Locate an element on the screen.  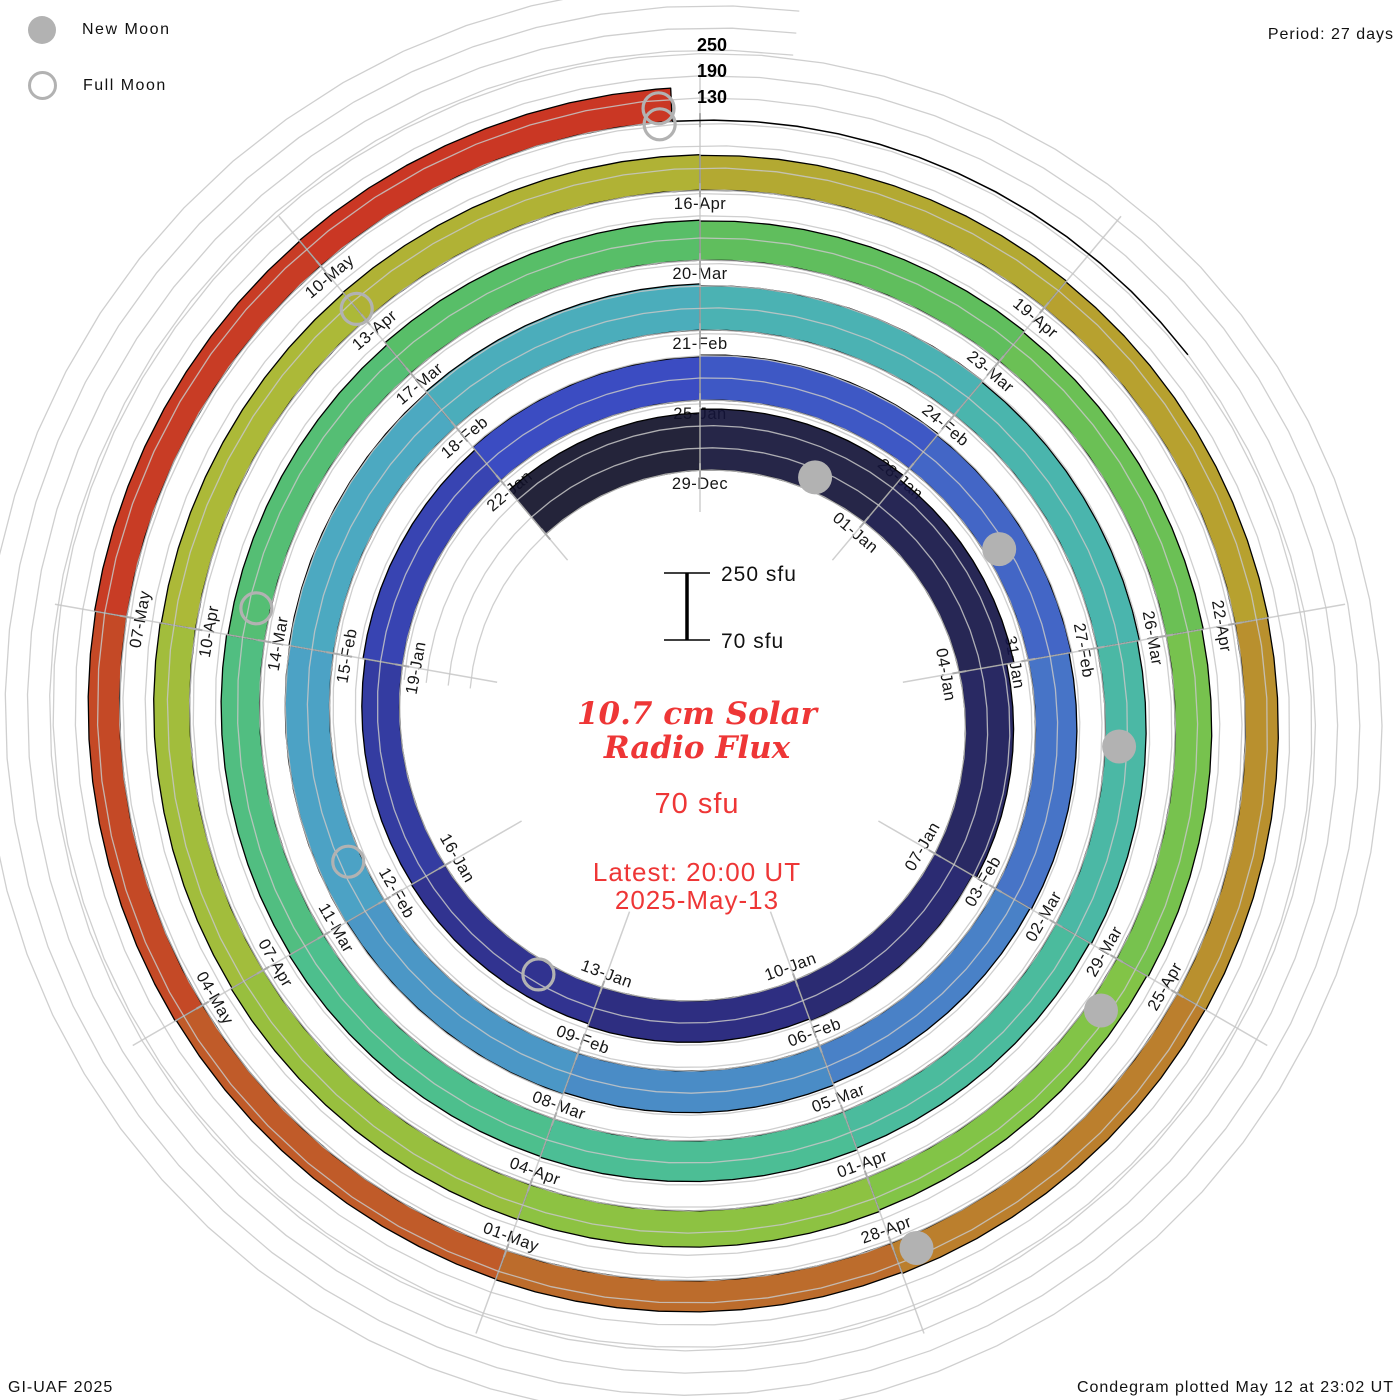
current-flux-value: 70 sfu is located at coordinates (697, 804).